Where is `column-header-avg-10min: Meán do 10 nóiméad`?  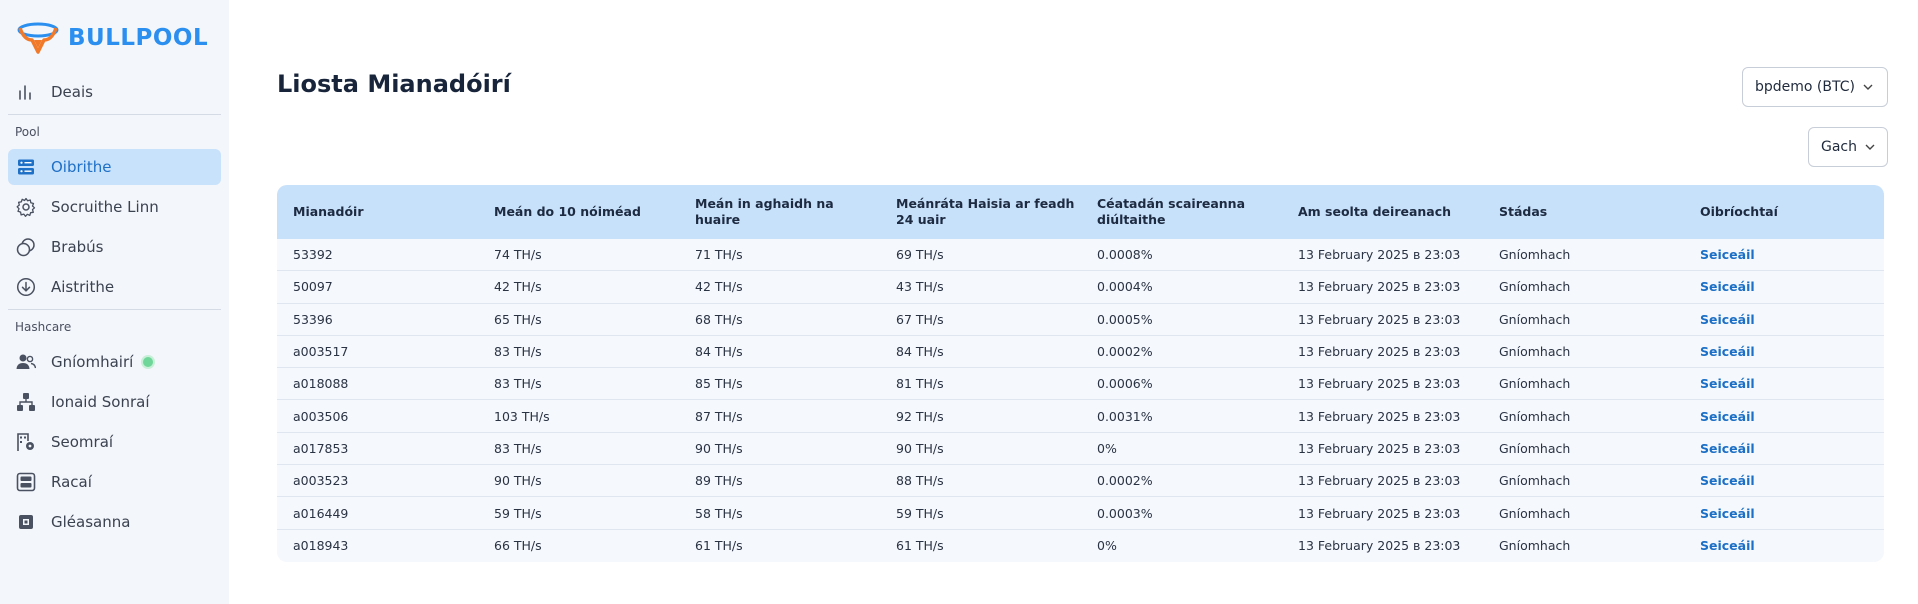 column-header-avg-10min: Meán do 10 nóiméad is located at coordinates (567, 211).